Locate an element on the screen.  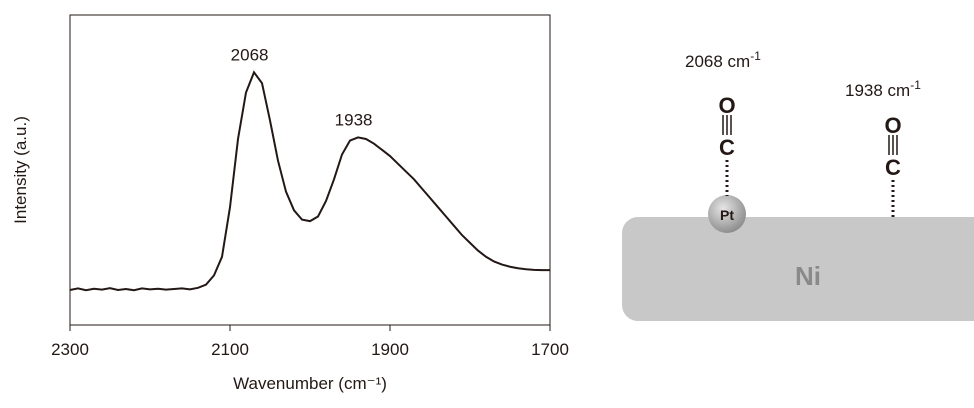
x-tick-label: 2300 is located at coordinates (70, 349).